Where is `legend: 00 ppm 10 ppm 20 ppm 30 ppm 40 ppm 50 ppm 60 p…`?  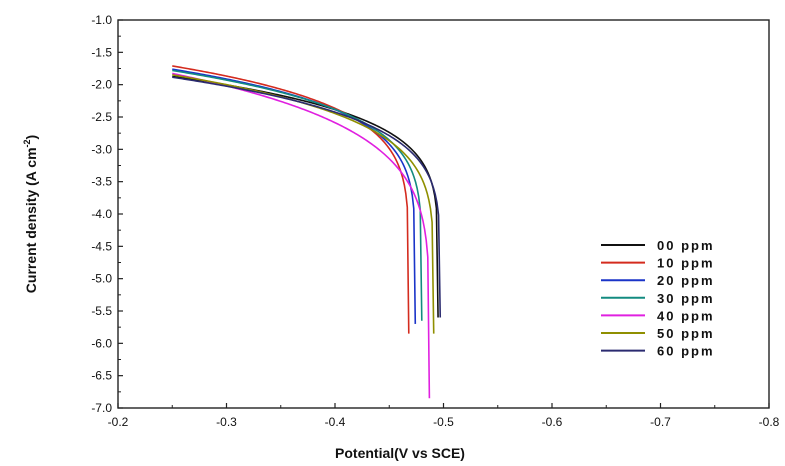 legend: 00 ppm 10 ppm 20 ppm 30 ppm 40 ppm 50 ppm 60 p… is located at coordinates (658, 298).